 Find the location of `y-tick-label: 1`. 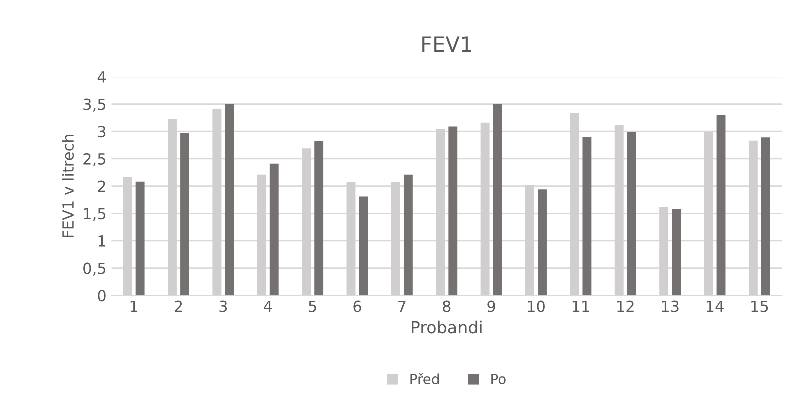

y-tick-label: 1 is located at coordinates (102, 241).